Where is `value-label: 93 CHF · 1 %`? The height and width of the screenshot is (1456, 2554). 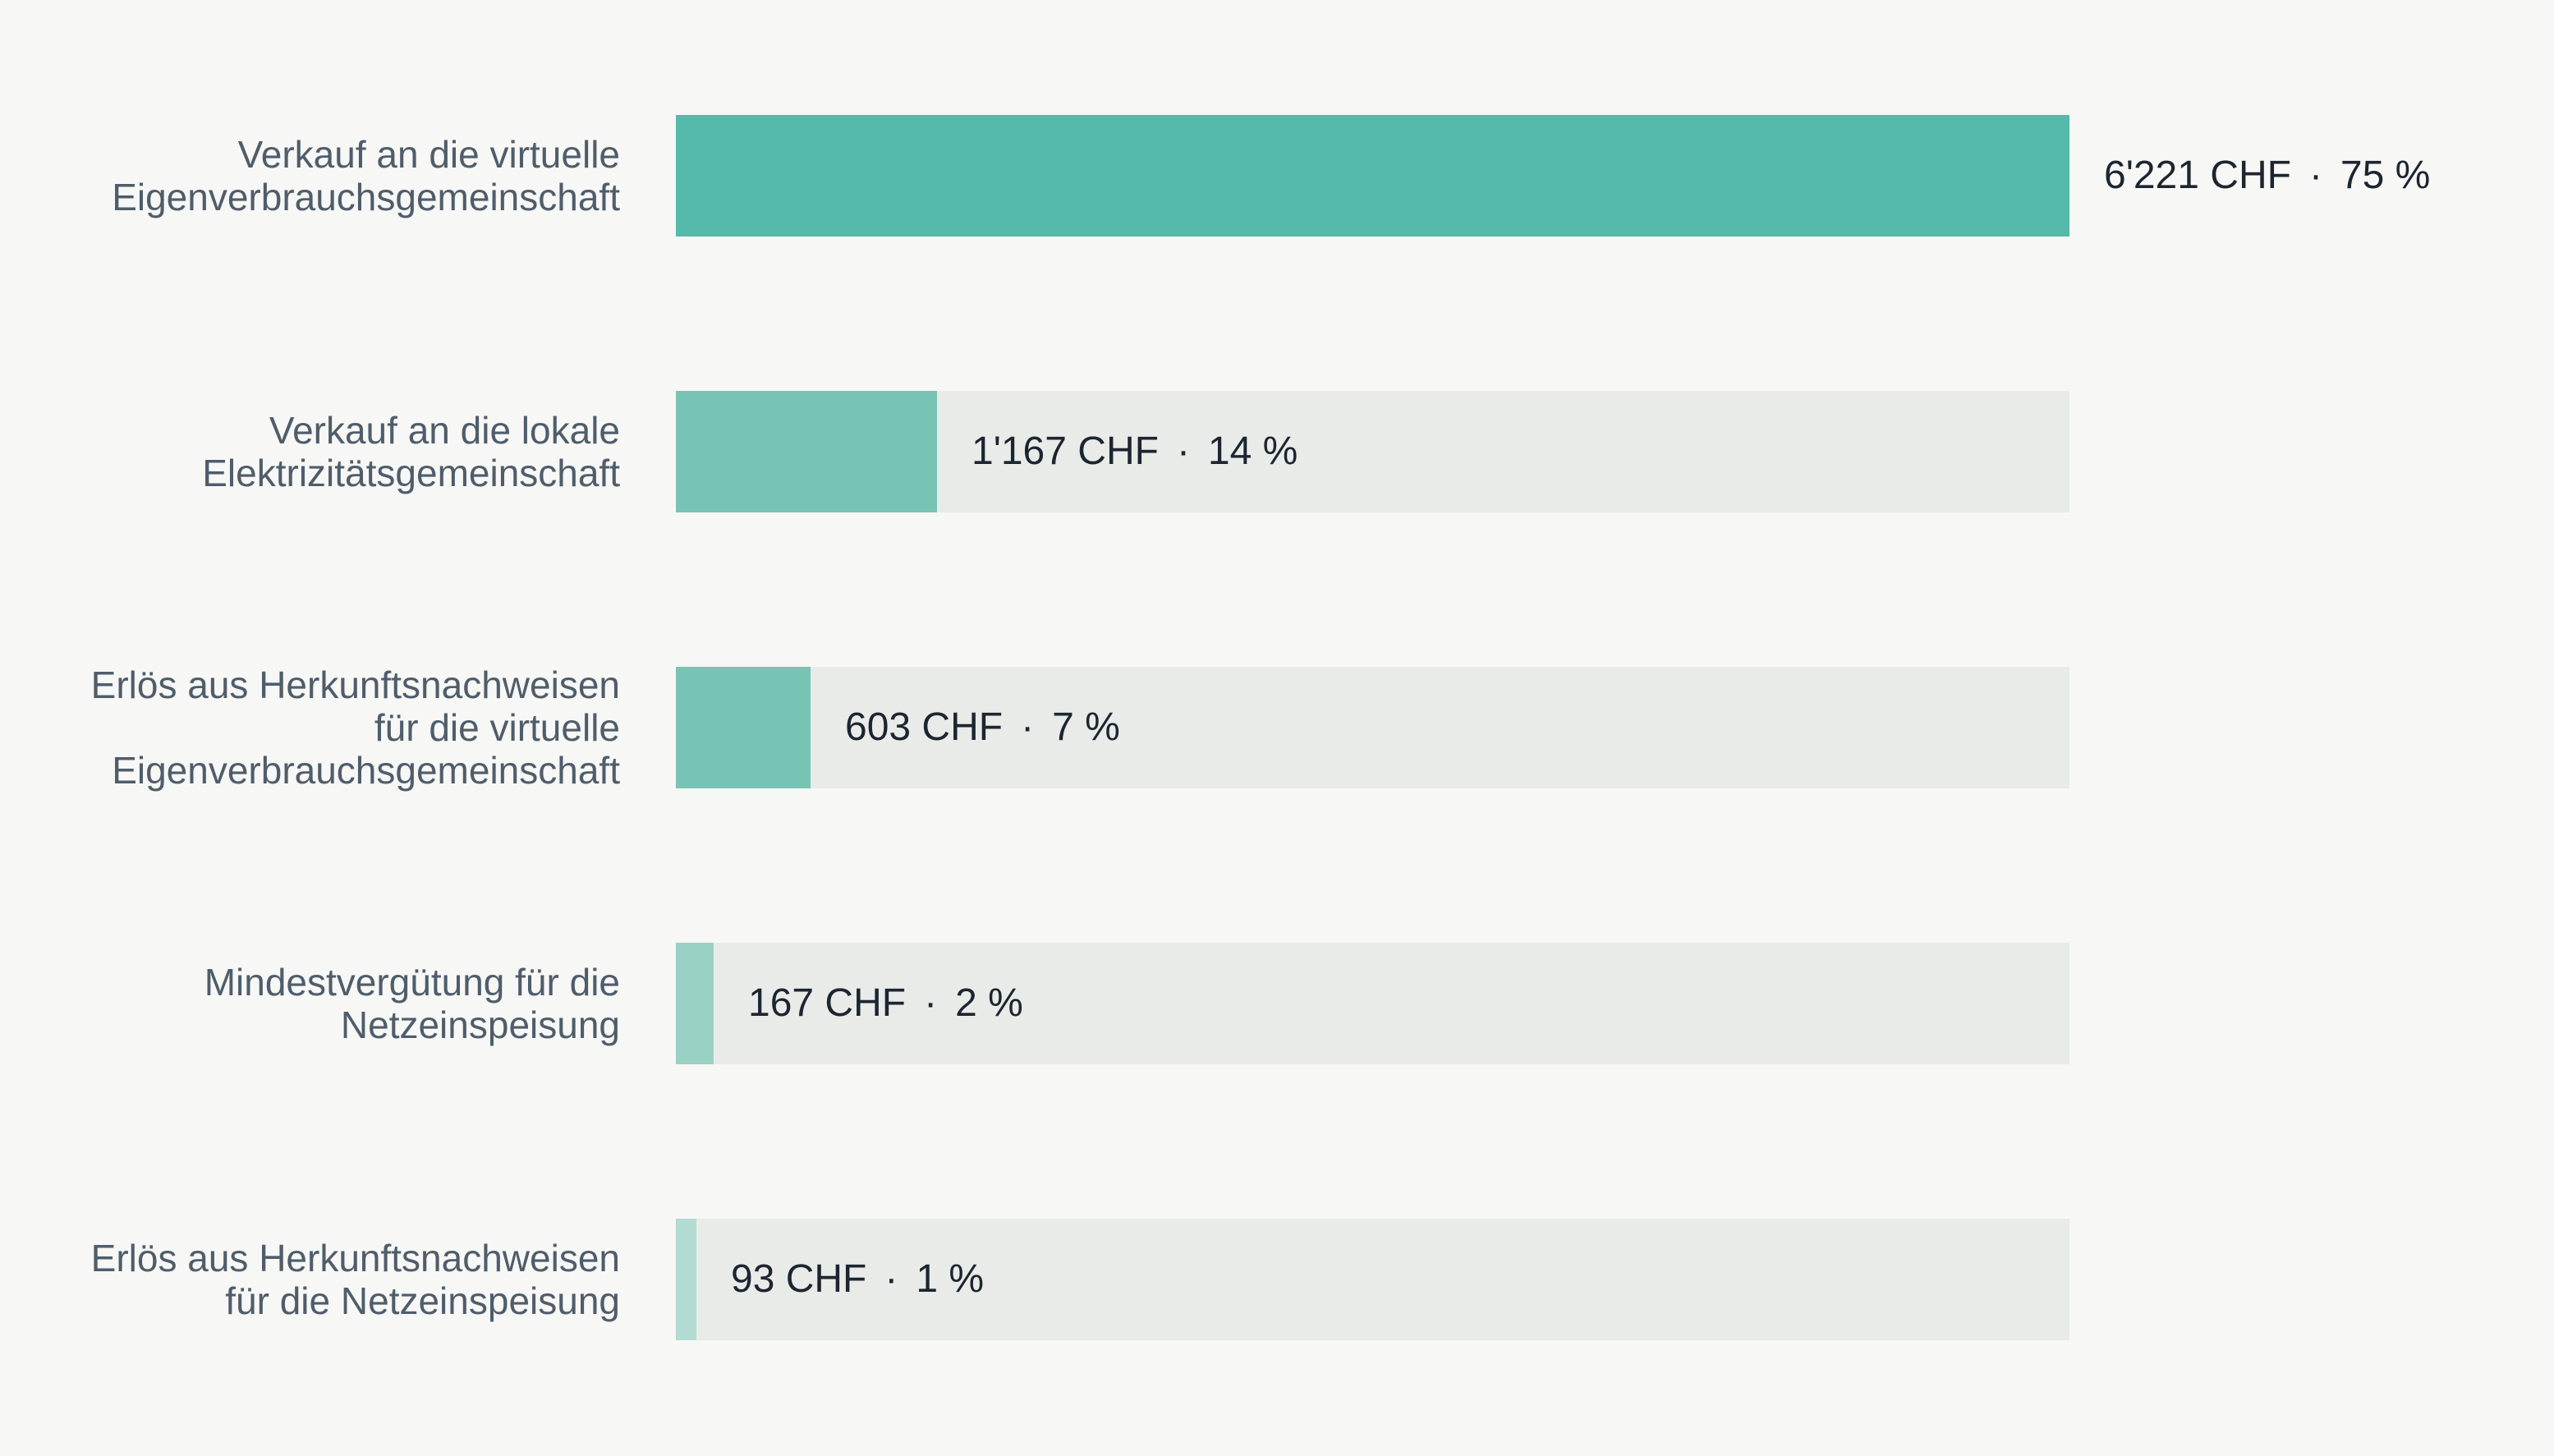
value-label: 93 CHF · 1 % is located at coordinates (858, 1279).